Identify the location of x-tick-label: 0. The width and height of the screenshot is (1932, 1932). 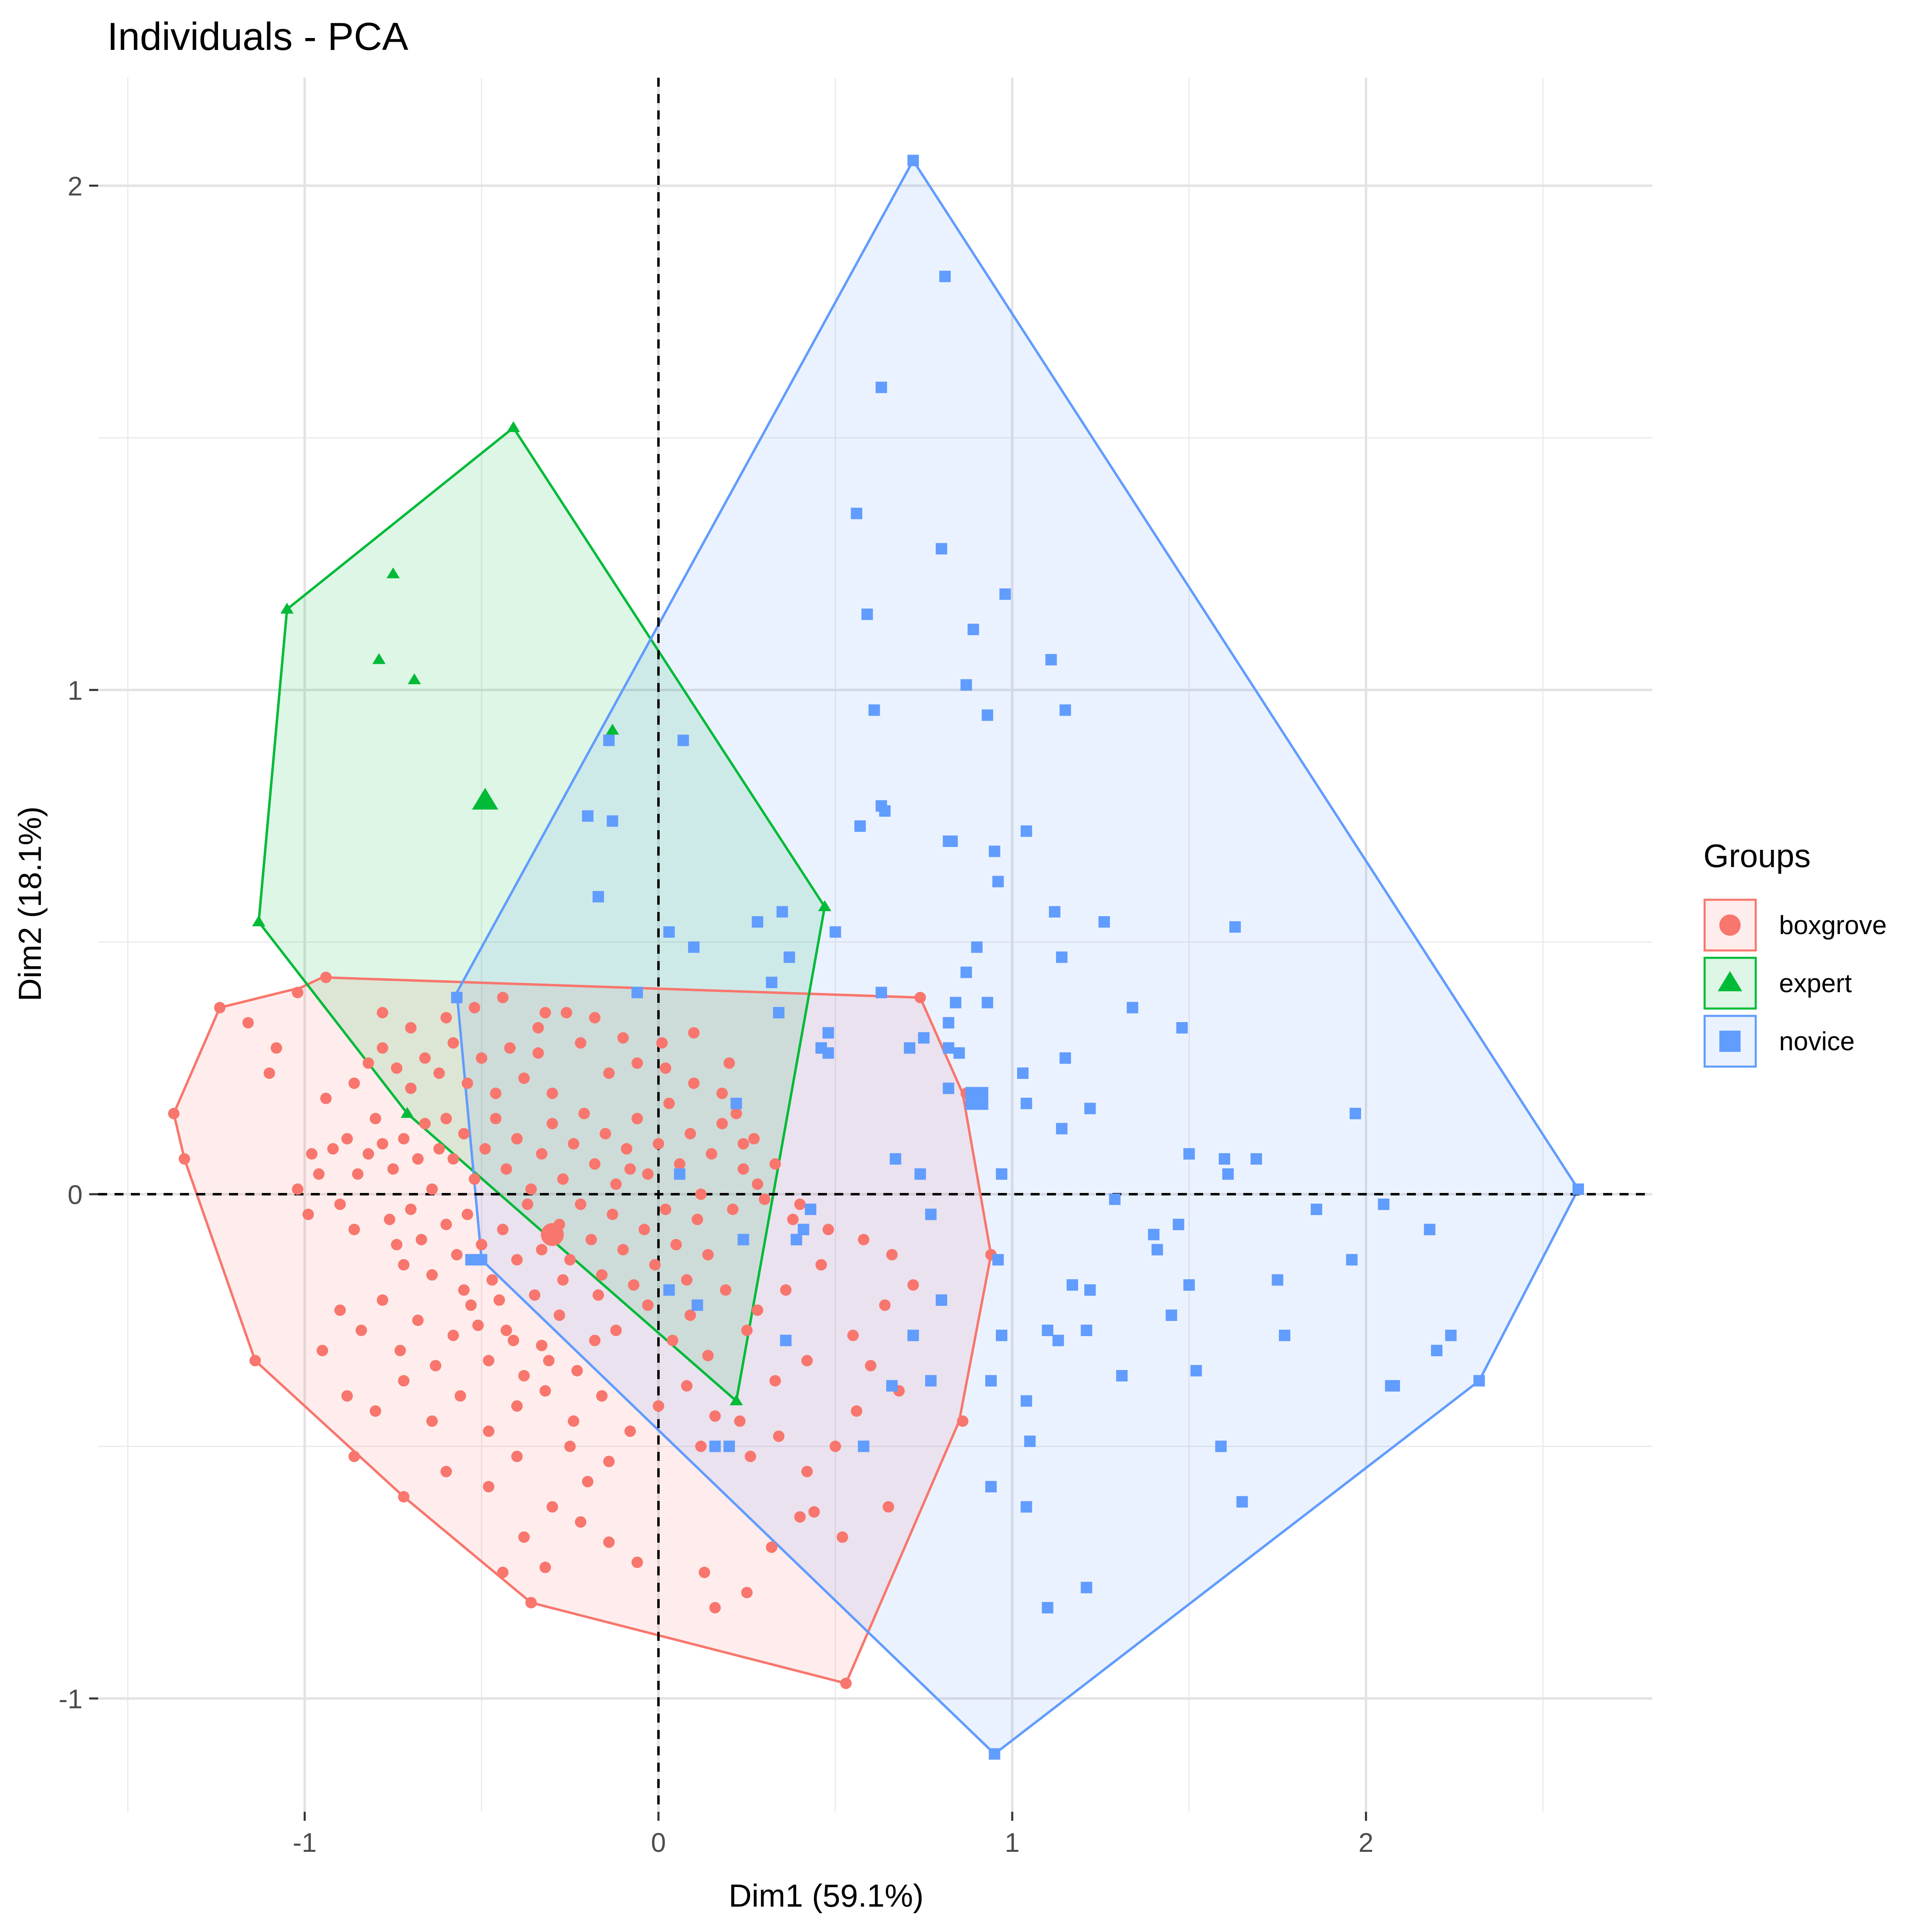
(658, 1843).